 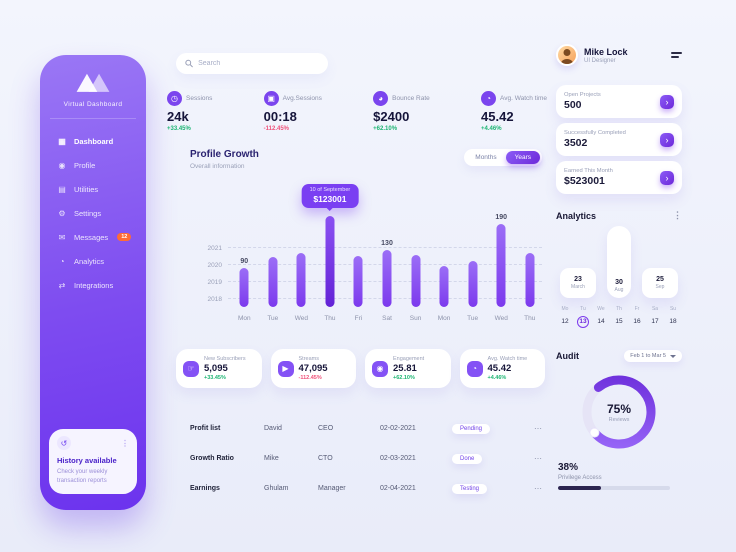 I want to click on sidebar-item-label: Dashboard, so click(x=94, y=141).